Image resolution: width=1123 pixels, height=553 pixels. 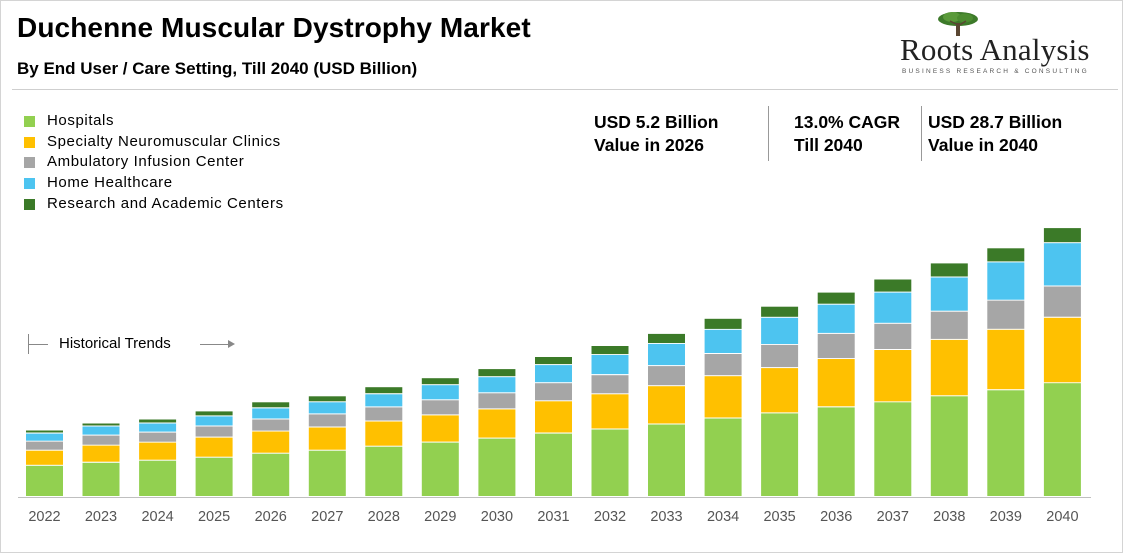 What do you see at coordinates (1006, 517) in the screenshot?
I see `x-tick-label: 2039` at bounding box center [1006, 517].